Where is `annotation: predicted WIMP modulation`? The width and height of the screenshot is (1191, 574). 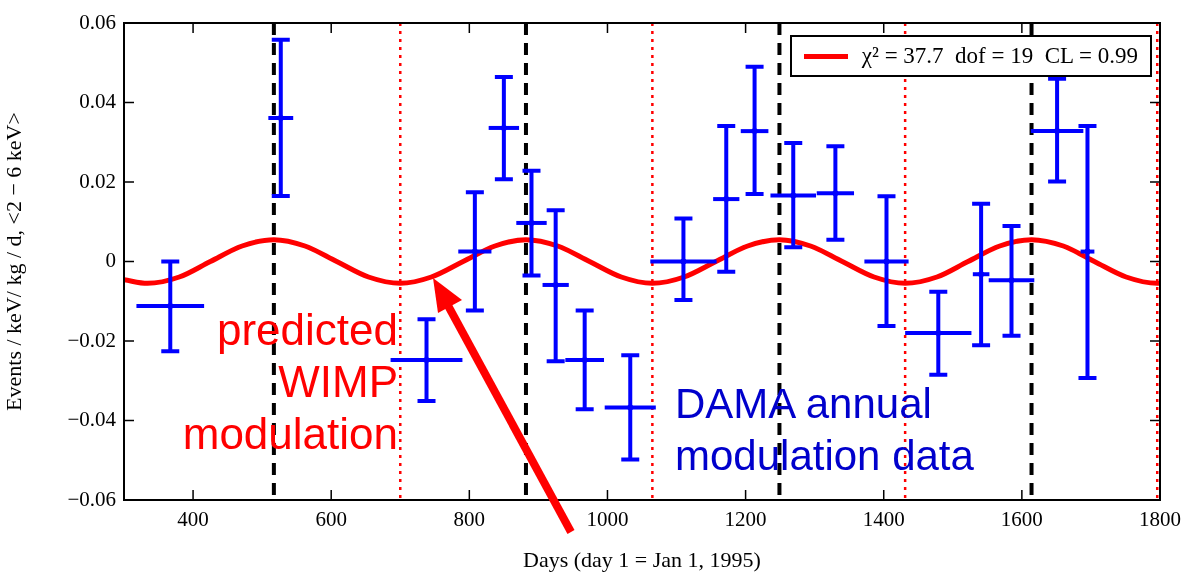 annotation: predicted WIMP modulation is located at coordinates (289, 382).